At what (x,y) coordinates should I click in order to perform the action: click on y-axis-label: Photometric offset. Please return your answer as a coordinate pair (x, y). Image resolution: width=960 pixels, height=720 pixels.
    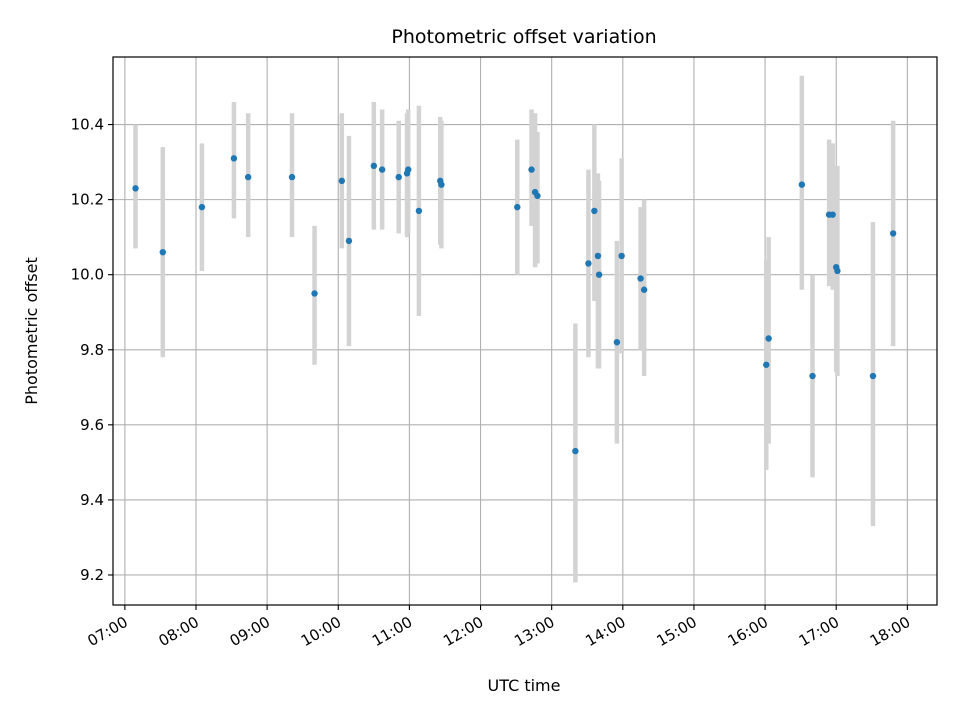
    Looking at the image, I should click on (31, 331).